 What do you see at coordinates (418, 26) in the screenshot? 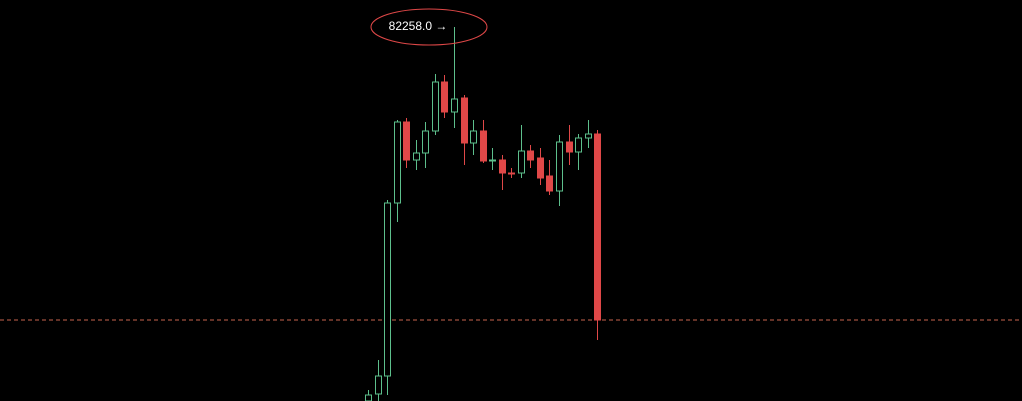
I see `annotation-label: 82258.0 →` at bounding box center [418, 26].